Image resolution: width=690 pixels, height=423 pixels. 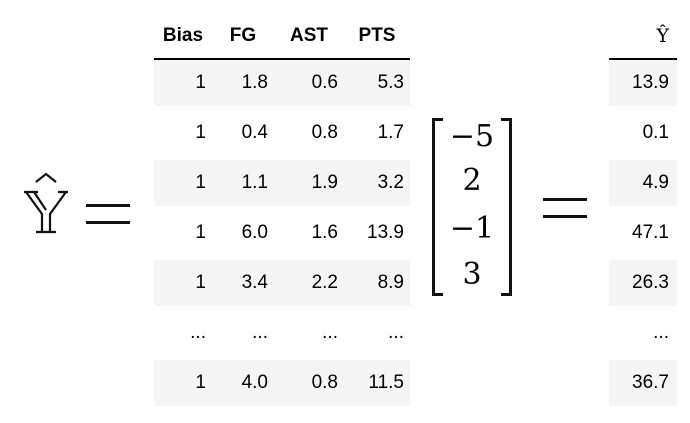 What do you see at coordinates (650, 232) in the screenshot?
I see `table-cell: 47.1` at bounding box center [650, 232].